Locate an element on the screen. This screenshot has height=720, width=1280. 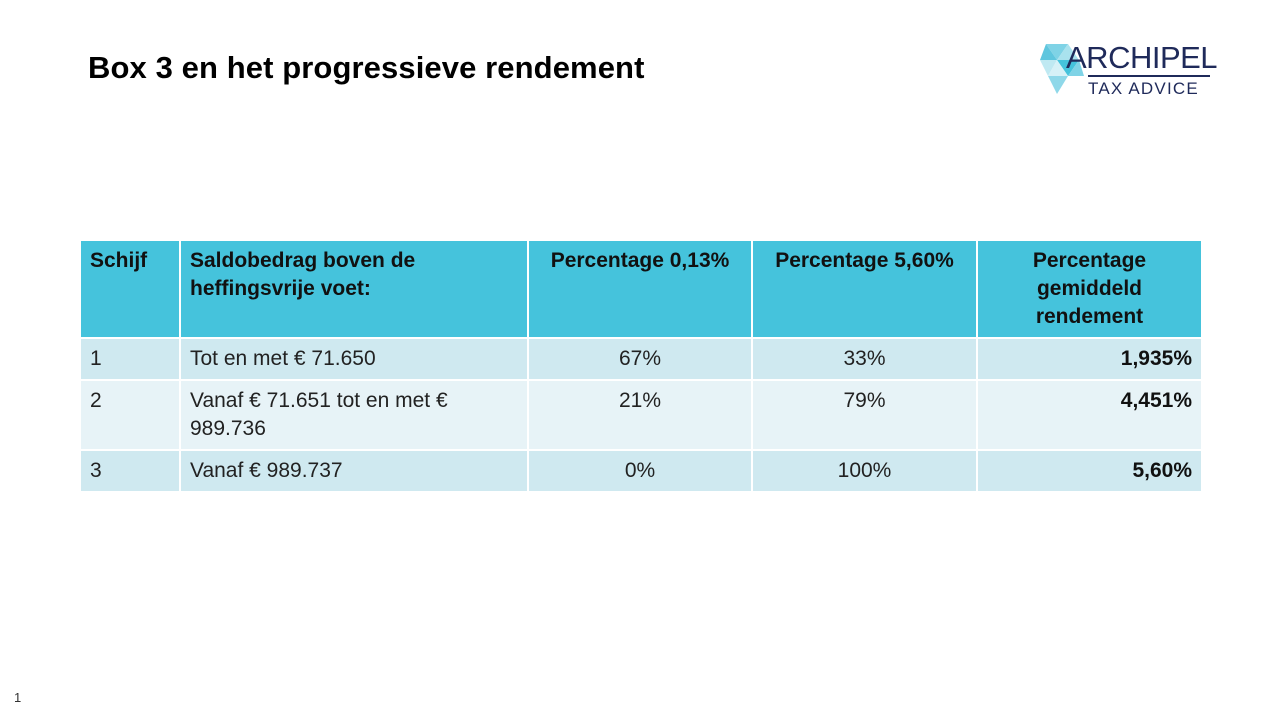
logo-name: ARCHIPEL is located at coordinates (1142, 57).